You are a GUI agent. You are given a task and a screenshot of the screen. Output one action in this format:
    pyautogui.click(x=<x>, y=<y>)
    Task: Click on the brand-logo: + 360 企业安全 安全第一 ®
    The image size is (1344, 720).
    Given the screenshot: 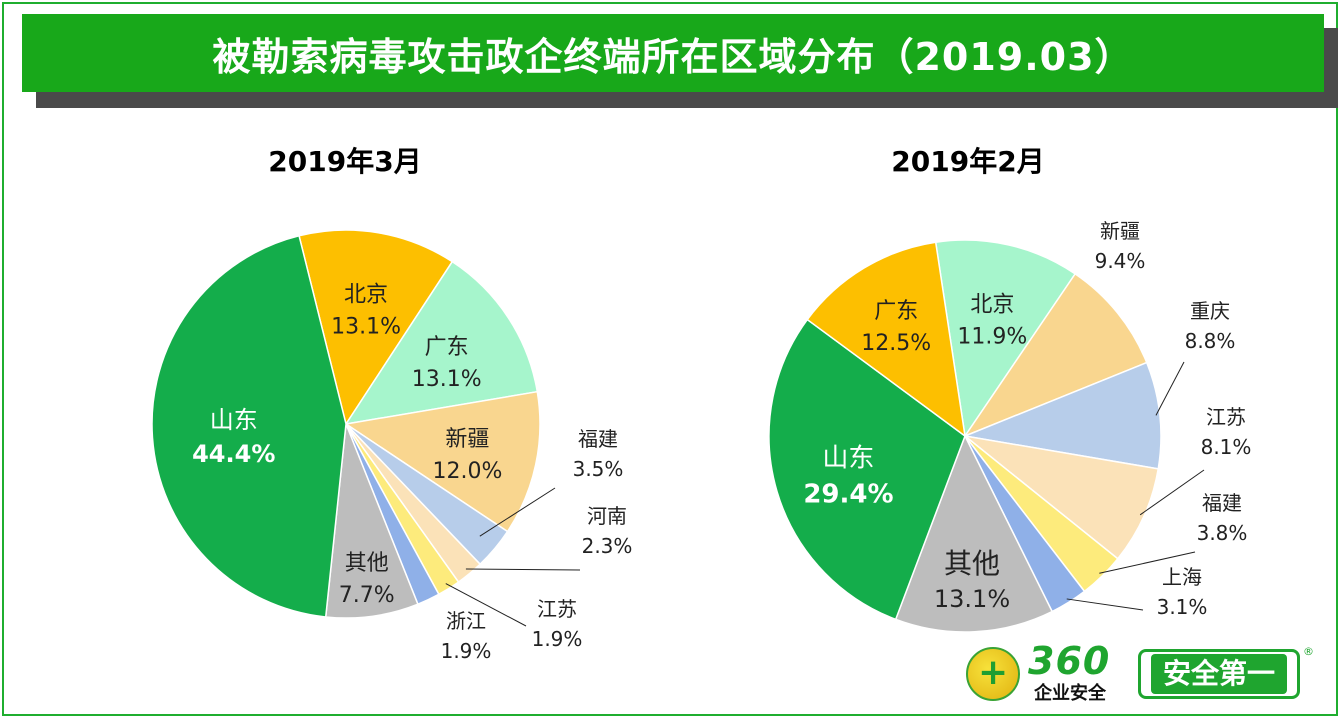 What is the action you would take?
    pyautogui.click(x=1138, y=672)
    